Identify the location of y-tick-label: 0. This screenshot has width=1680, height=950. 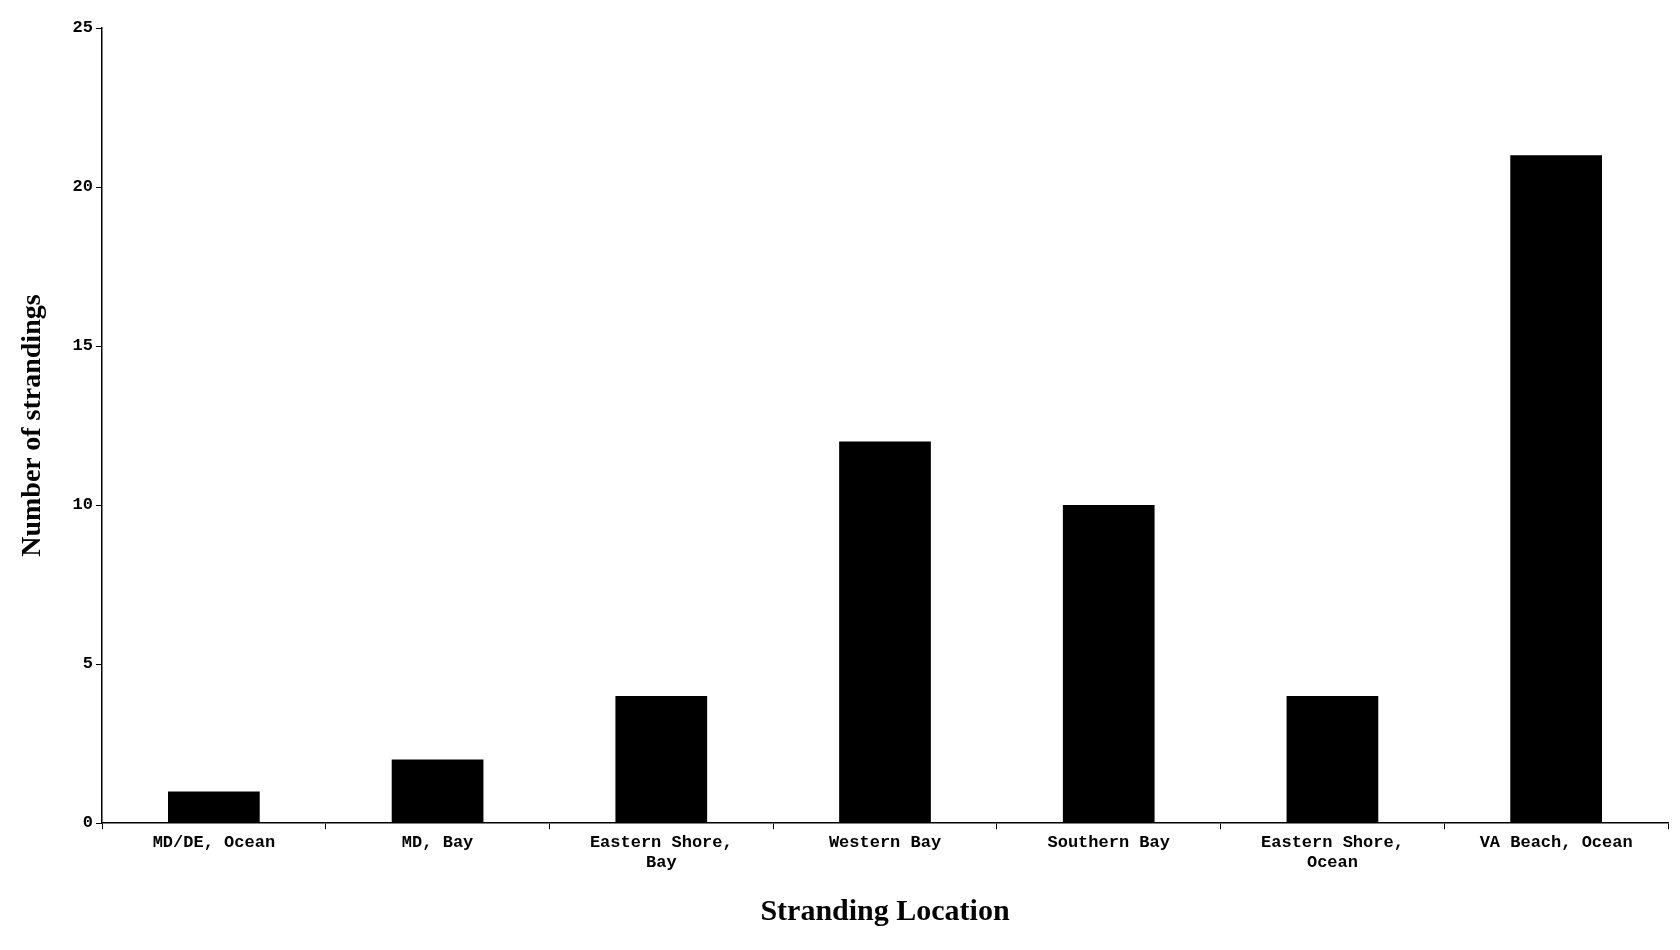
(87, 823).